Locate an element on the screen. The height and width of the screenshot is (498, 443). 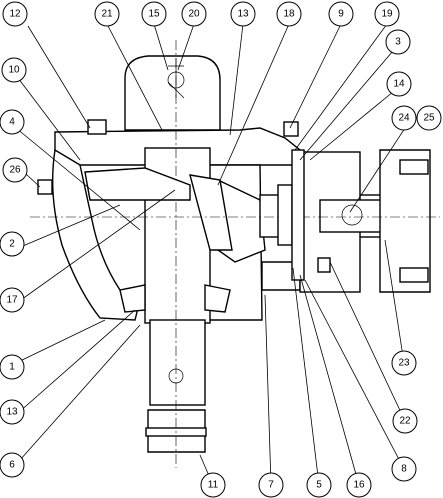
balloon-19: 19 is located at coordinates (387, 14).